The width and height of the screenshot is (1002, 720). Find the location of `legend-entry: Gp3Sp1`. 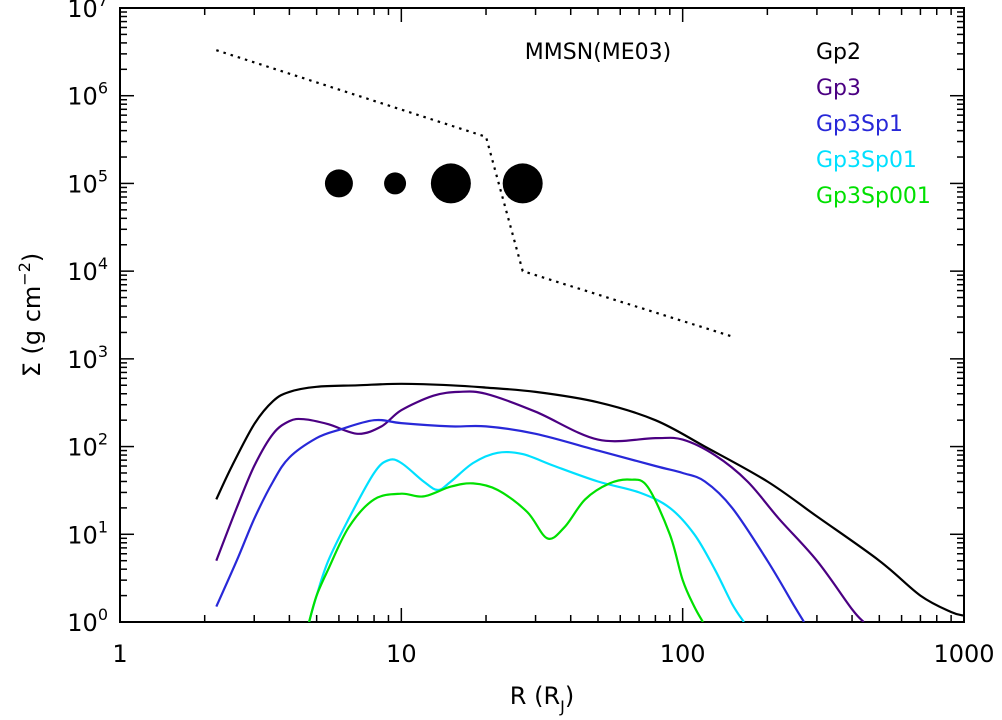

legend-entry: Gp3Sp1 is located at coordinates (859, 124).